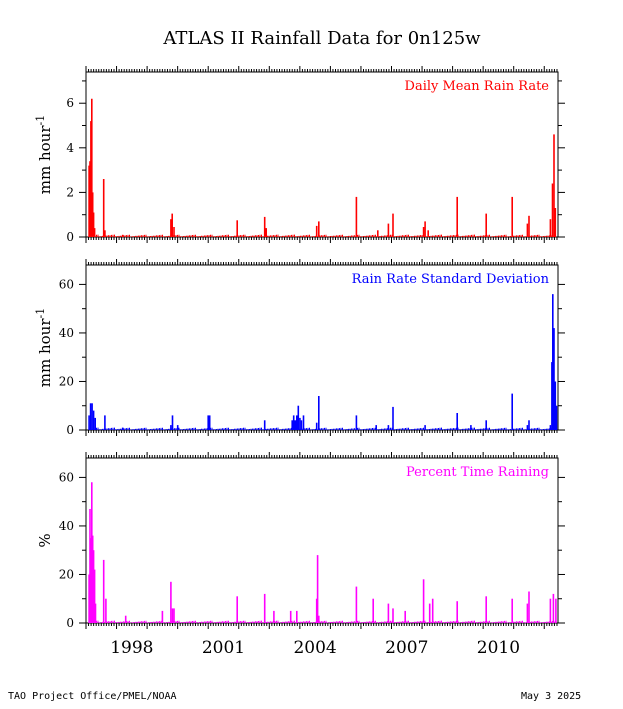 The height and width of the screenshot is (709, 623). I want to click on y-tick-label: 4, so click(70, 148).